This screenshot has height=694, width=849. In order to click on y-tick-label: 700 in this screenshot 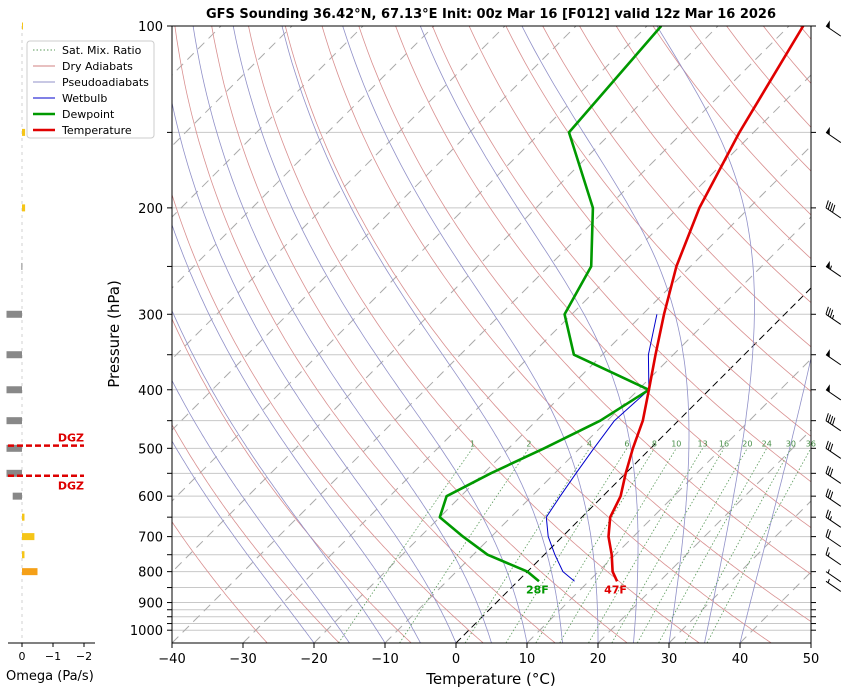, I will do `click(150, 538)`.